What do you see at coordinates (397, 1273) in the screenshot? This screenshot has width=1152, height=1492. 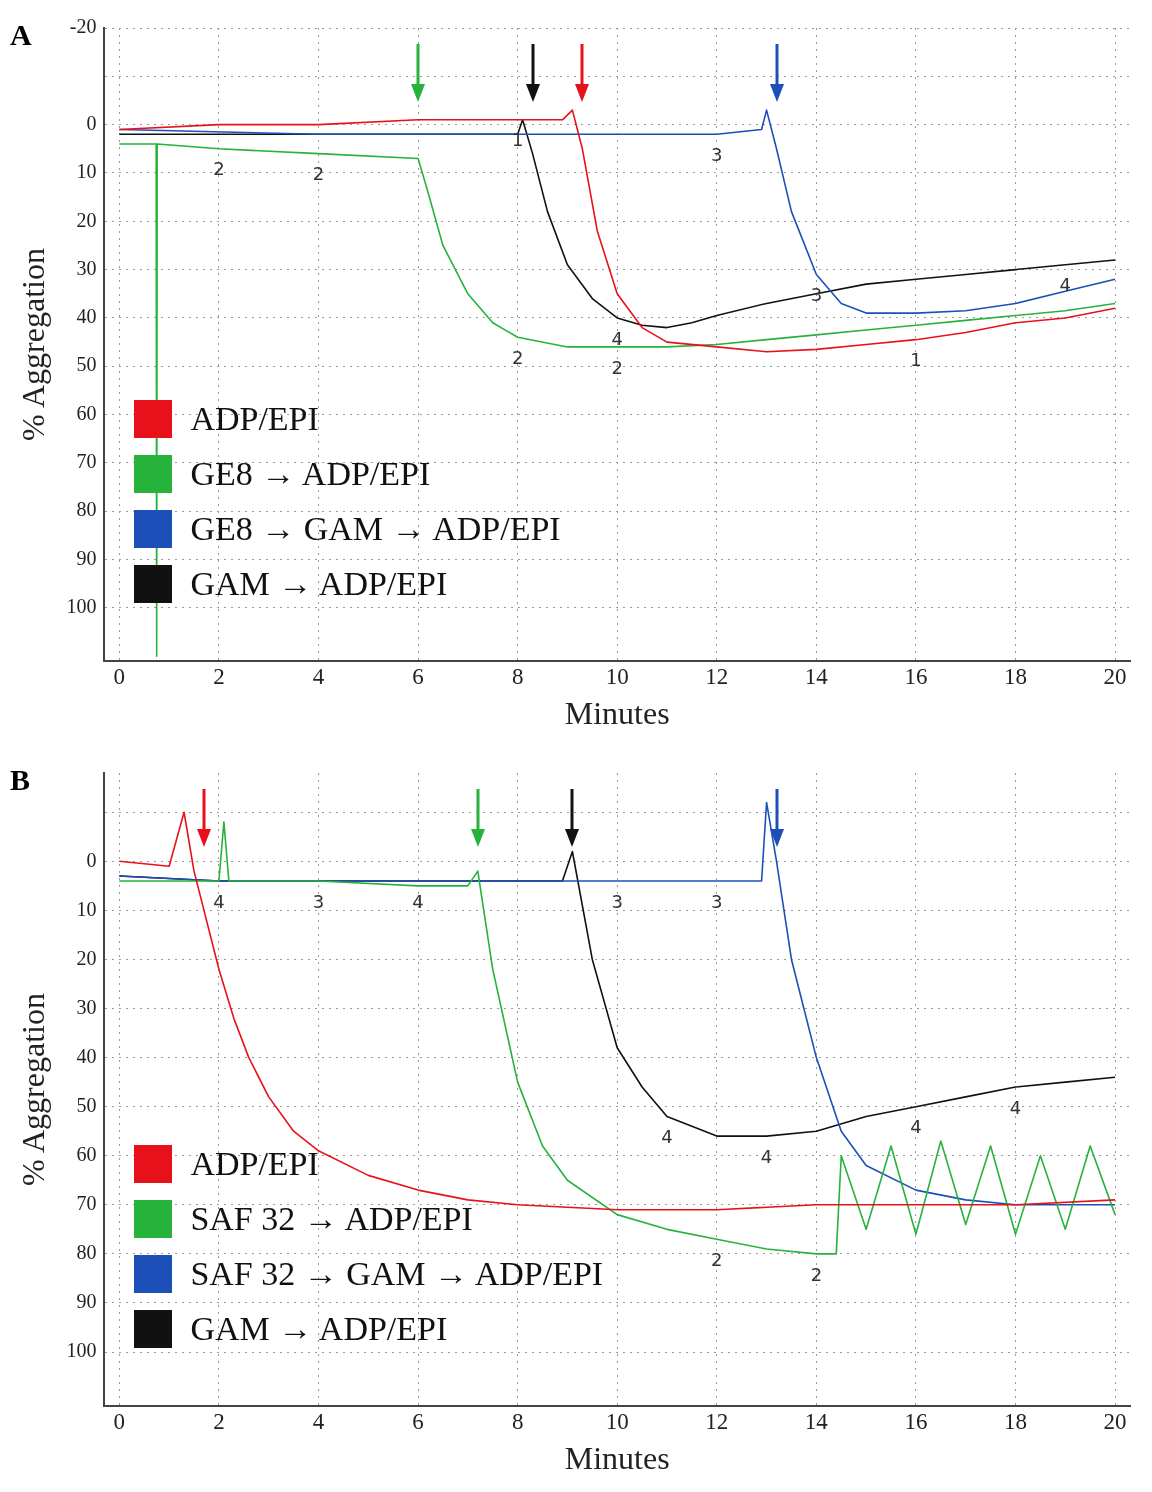 I see `legend-label: SAF 32 → GAM → ADP/EPI` at bounding box center [397, 1273].